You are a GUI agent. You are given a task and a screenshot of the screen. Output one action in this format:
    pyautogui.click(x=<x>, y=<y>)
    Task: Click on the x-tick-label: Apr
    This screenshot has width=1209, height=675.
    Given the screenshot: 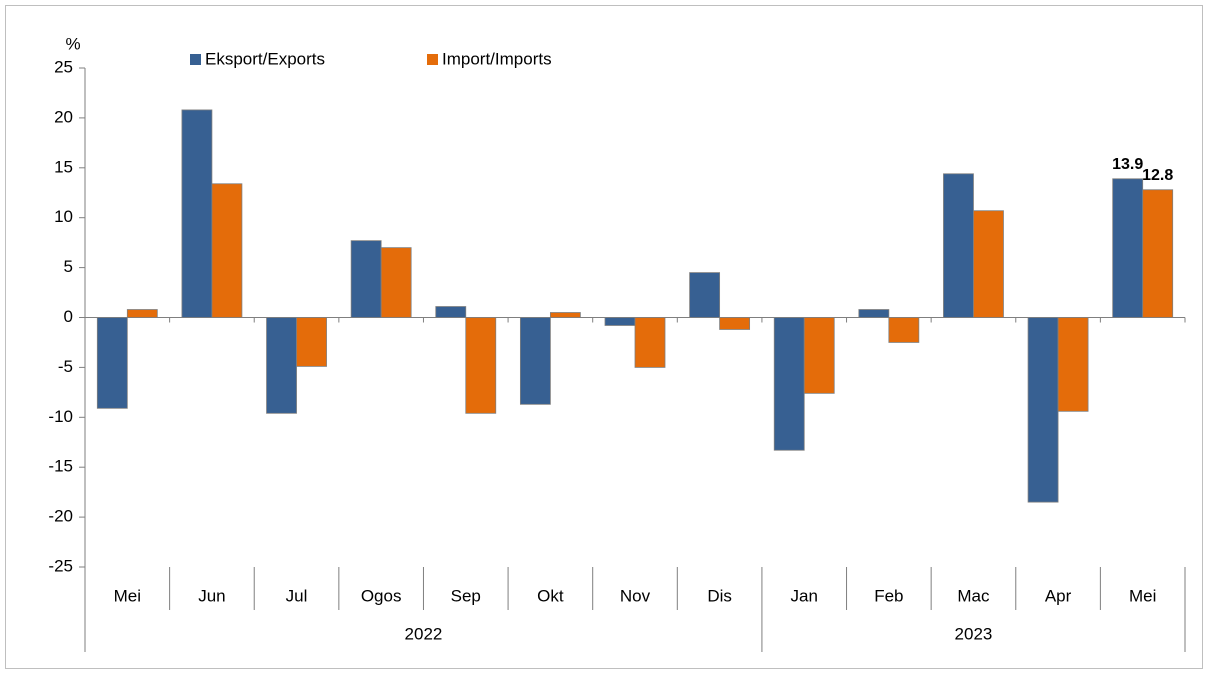 What is the action you would take?
    pyautogui.click(x=1058, y=595)
    